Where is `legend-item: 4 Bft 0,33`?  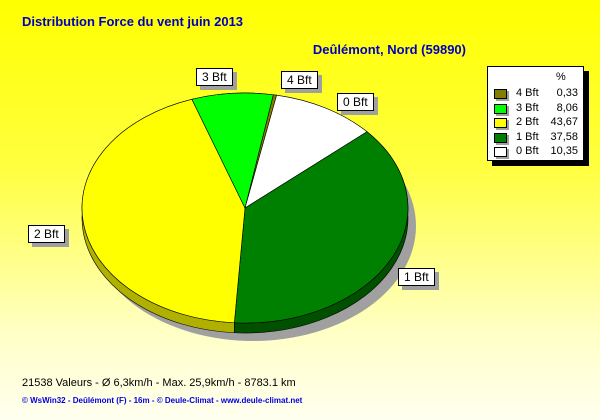 legend-item: 4 Bft 0,33 is located at coordinates (536, 93).